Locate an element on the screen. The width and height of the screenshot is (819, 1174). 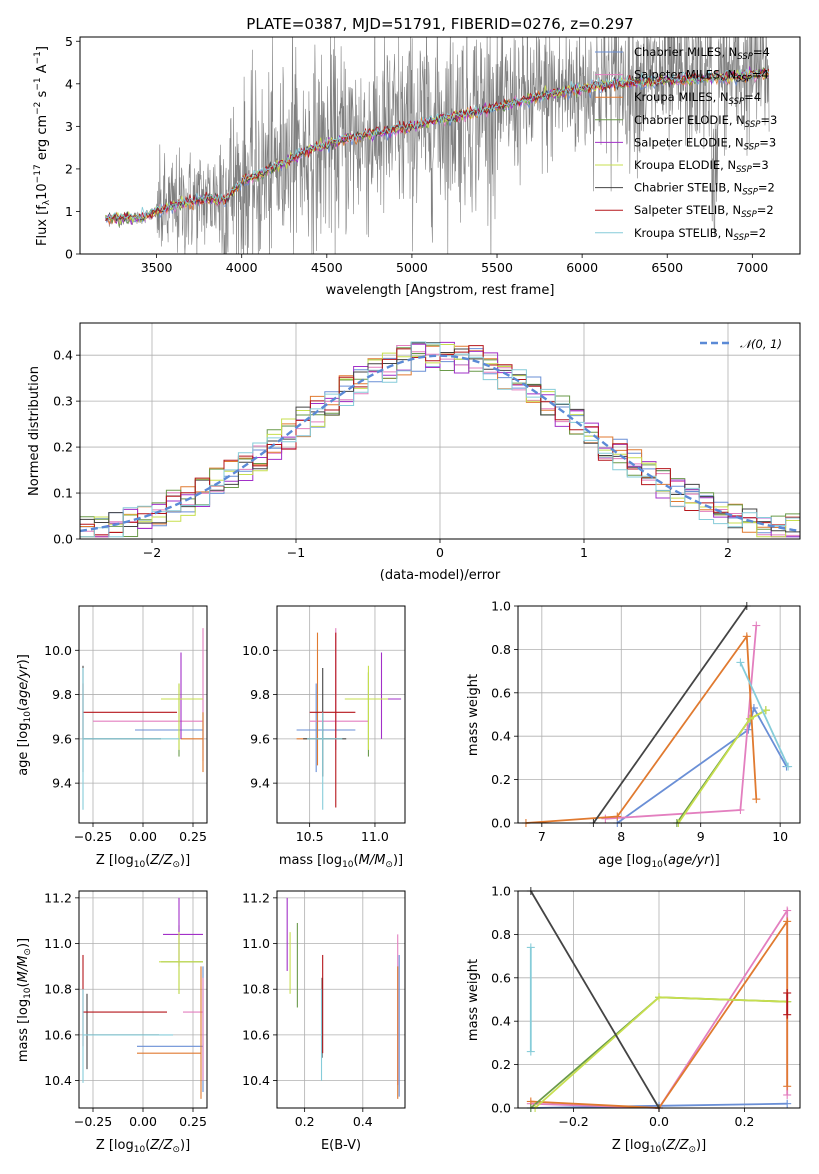
weight-series is located at coordinates (659, 999).